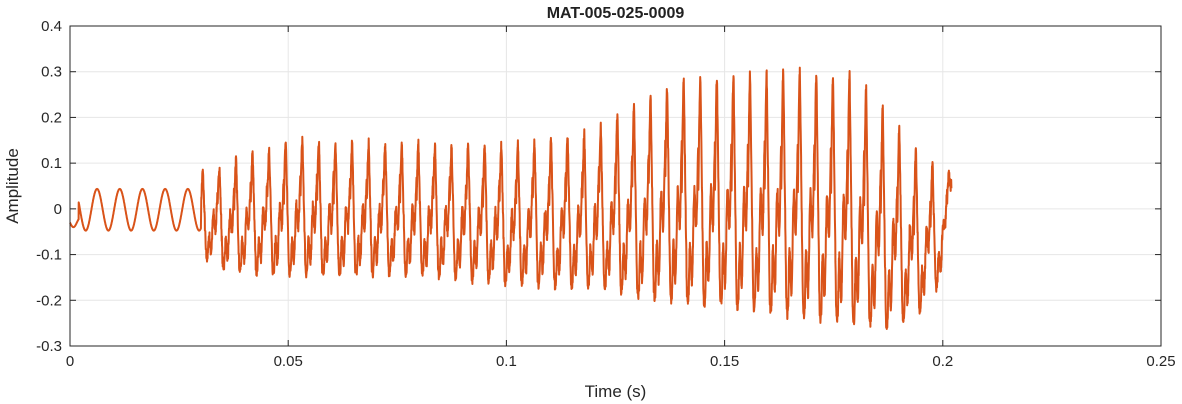 The height and width of the screenshot is (404, 1182). I want to click on y-tick-label: -0.2, so click(49, 300).